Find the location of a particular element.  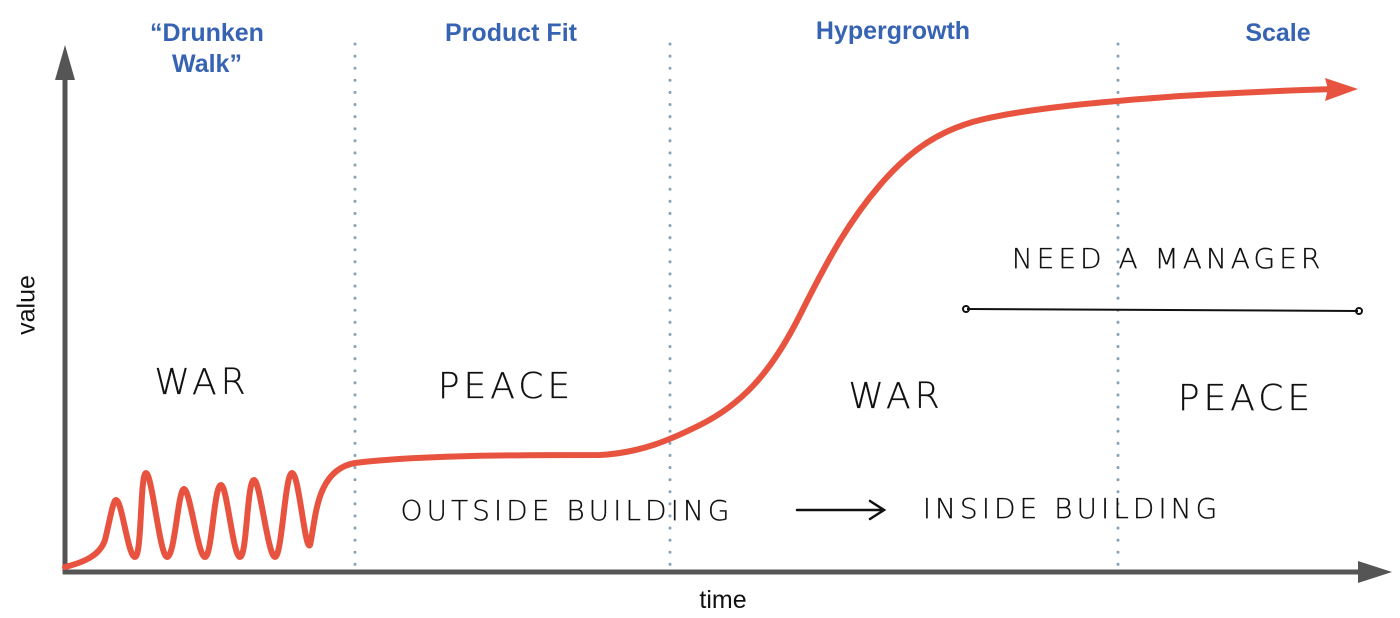

need-manager-note: NEED A MANAGER is located at coordinates (1168, 258).